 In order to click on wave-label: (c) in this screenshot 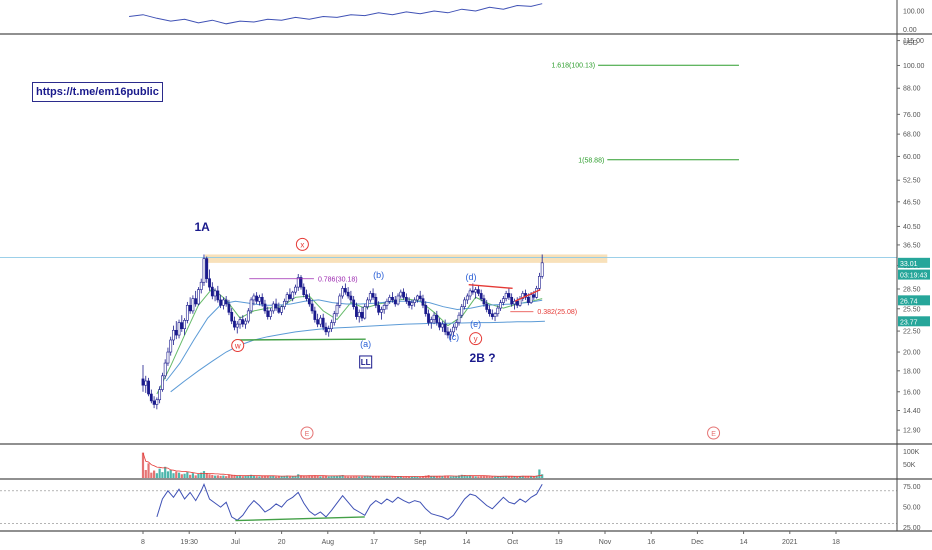, I will do `click(454, 337)`.